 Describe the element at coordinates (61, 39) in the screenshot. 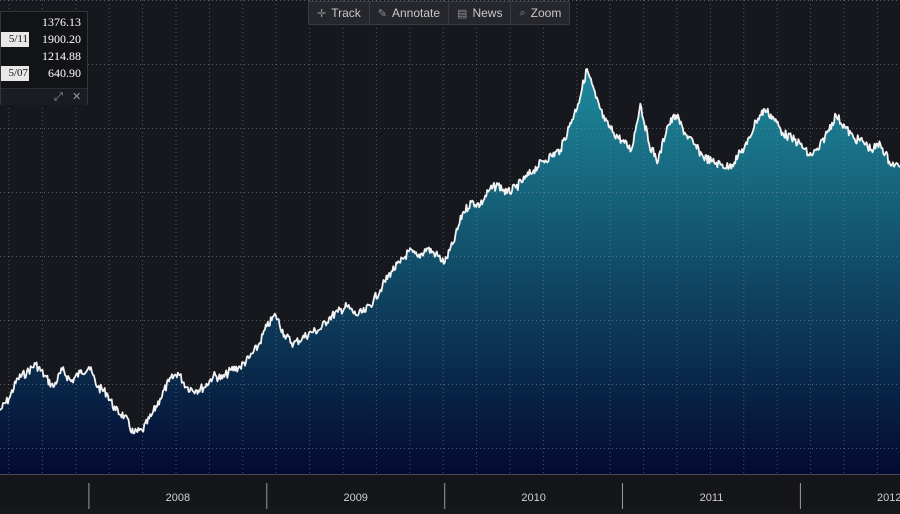

I see `stat-value-high: 1900.20` at that location.